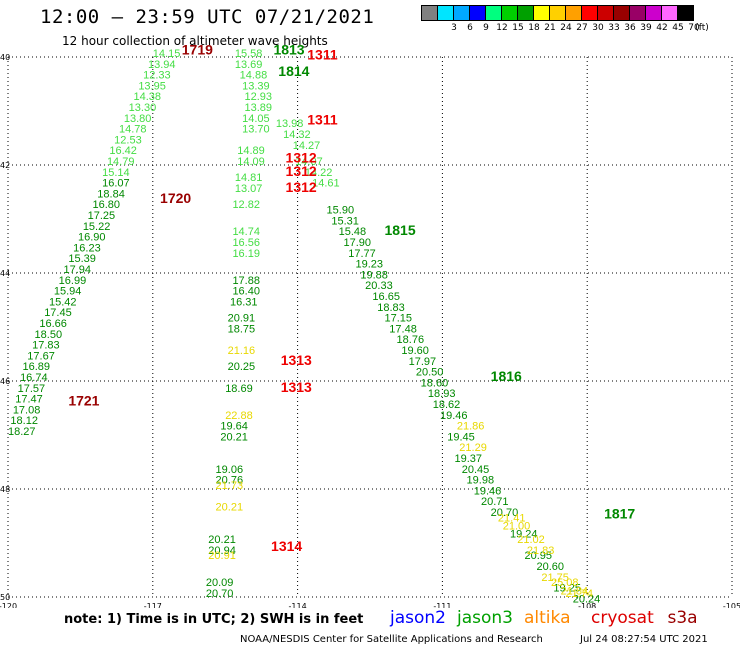  What do you see at coordinates (239, 389) in the screenshot?
I see `wave-height-label: 18.69` at bounding box center [239, 389].